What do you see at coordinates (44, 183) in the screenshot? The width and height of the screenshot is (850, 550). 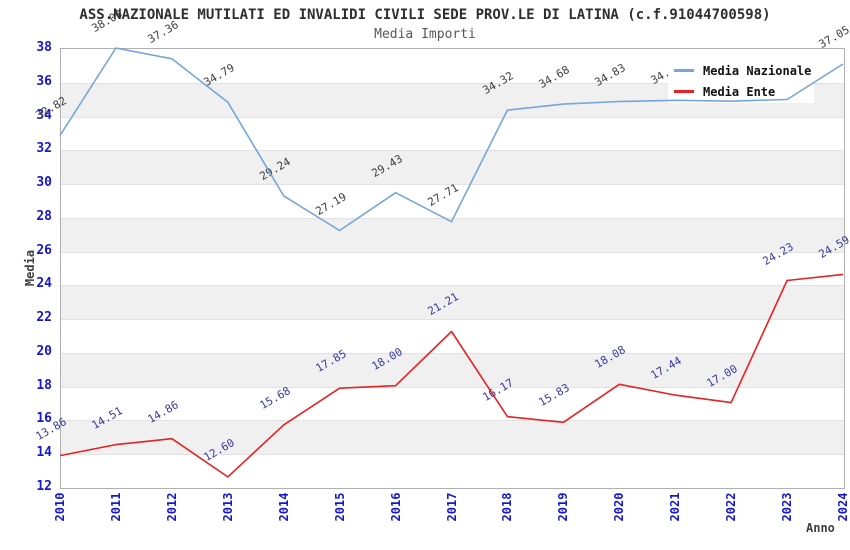 I see `y-tick-label: 30` at bounding box center [44, 183].